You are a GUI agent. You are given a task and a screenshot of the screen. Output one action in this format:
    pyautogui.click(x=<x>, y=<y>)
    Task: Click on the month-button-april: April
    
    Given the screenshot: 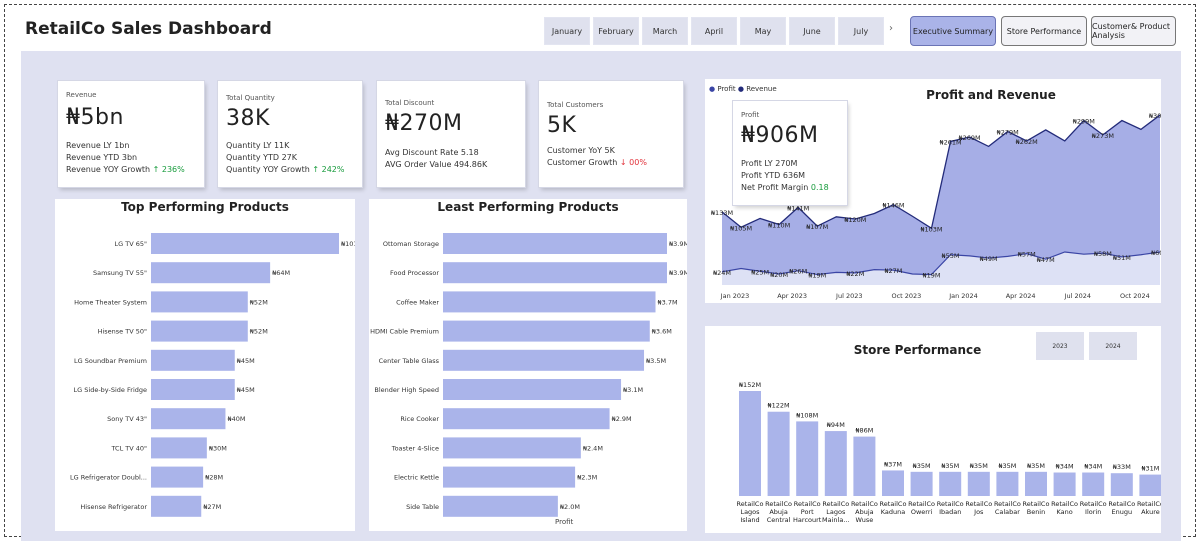 What is the action you would take?
    pyautogui.click(x=714, y=31)
    